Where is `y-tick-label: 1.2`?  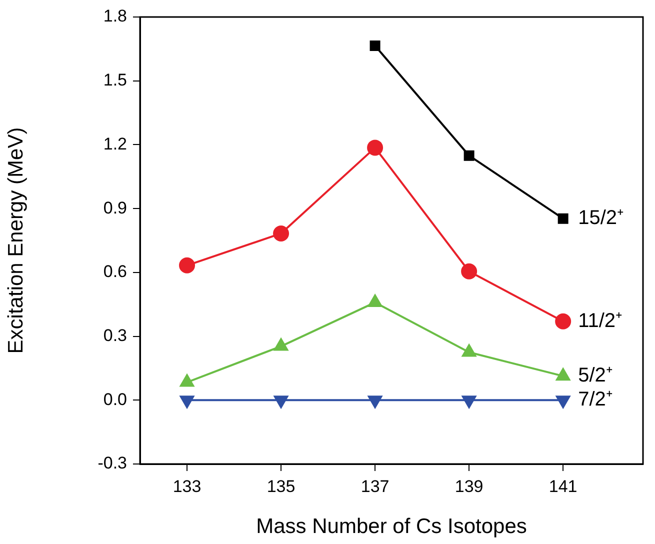
y-tick-label: 1.2 is located at coordinates (115, 144).